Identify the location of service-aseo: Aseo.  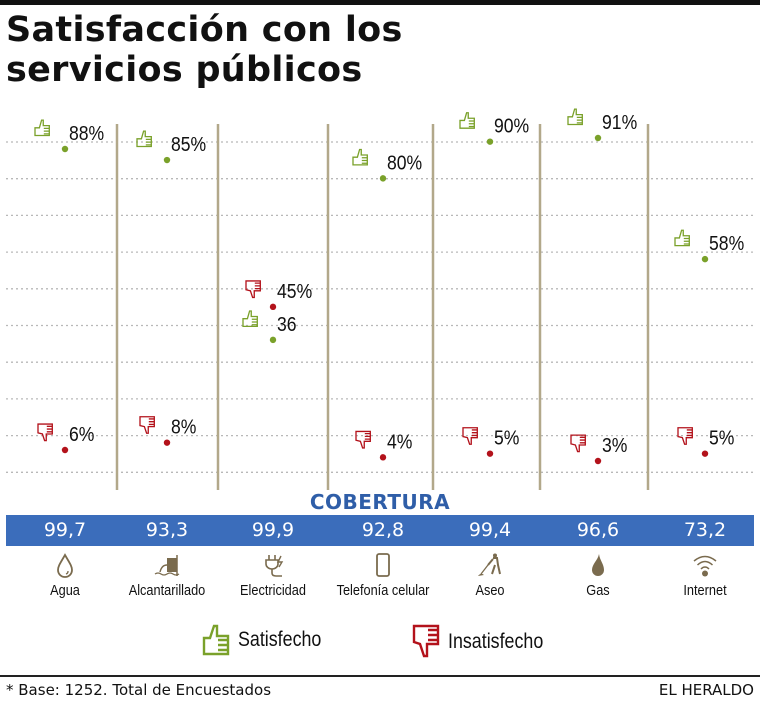
(490, 575).